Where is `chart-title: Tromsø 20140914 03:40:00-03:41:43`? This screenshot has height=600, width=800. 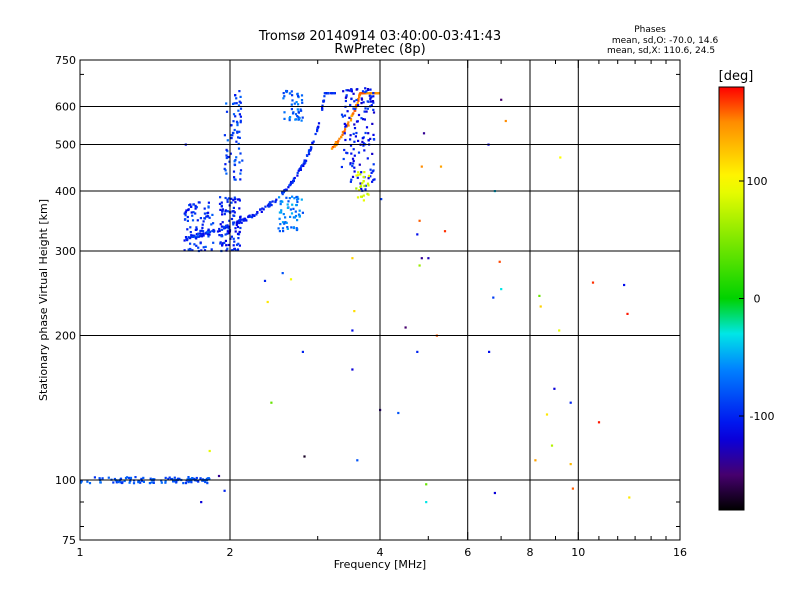 chart-title: Tromsø 20140914 03:40:00-03:41:43 is located at coordinates (379, 36).